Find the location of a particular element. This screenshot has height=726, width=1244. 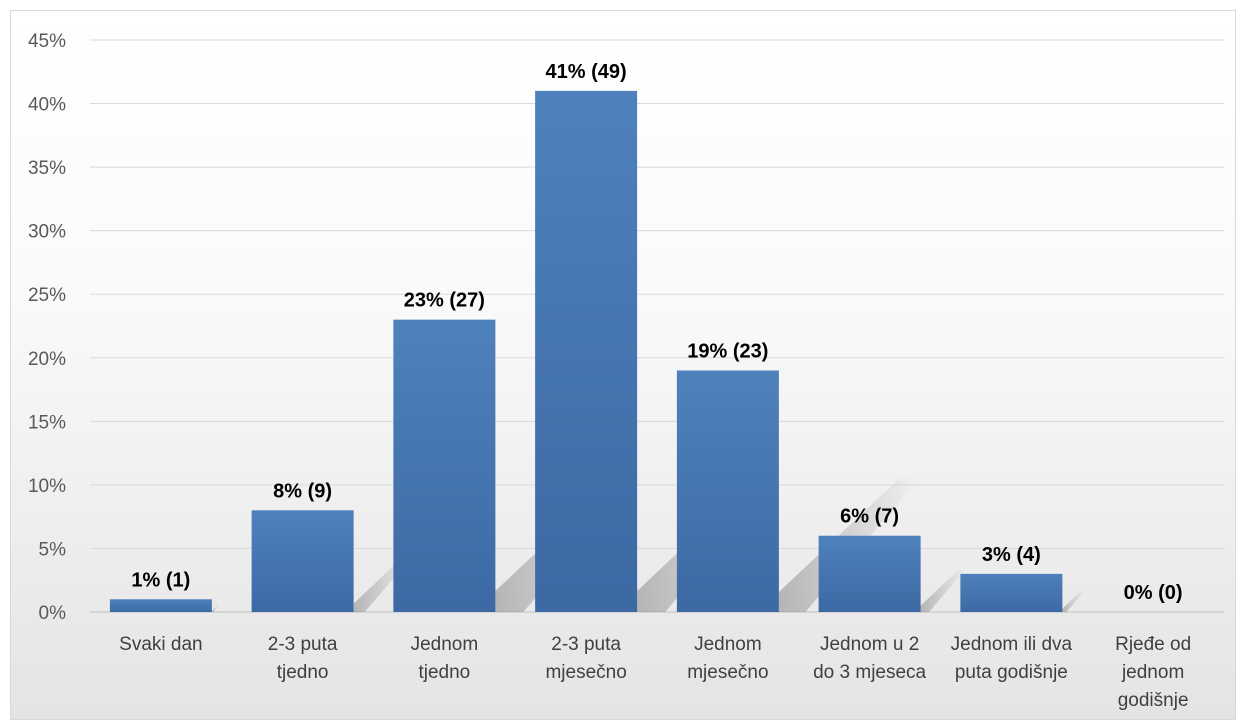

category-label: Svaki dan is located at coordinates (160, 644).